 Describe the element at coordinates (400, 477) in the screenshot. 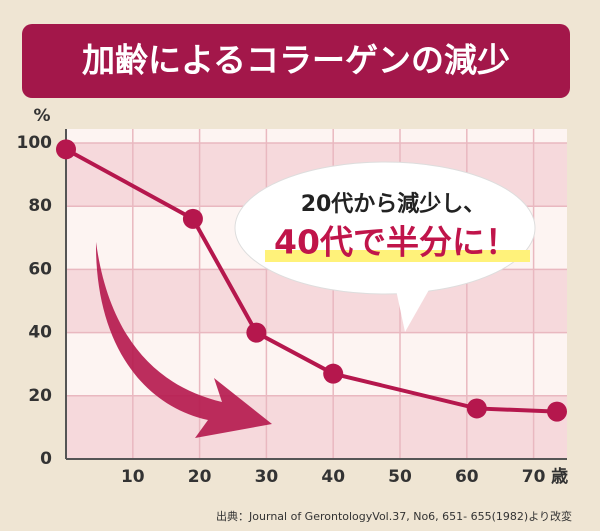

I see `x-tick-label: 50` at that location.